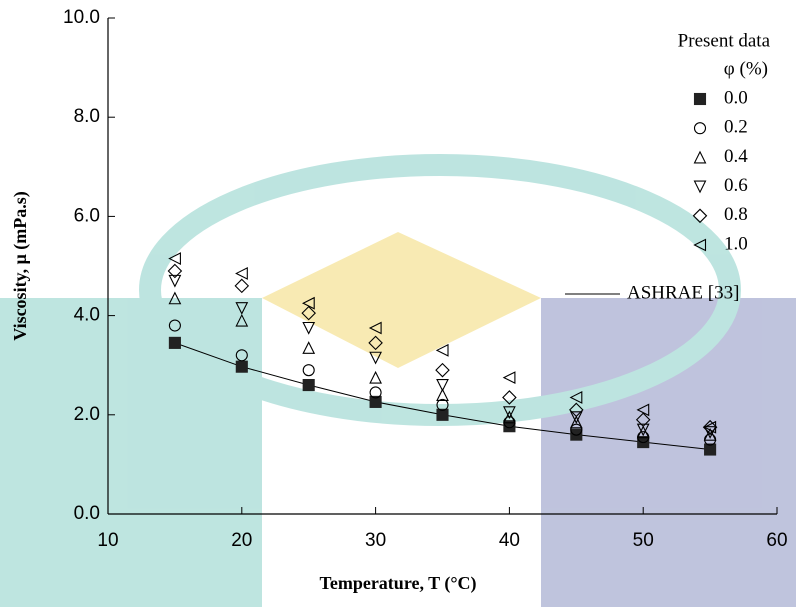  Describe the element at coordinates (736, 185) in the screenshot. I see `legend-label: 0.6` at that location.